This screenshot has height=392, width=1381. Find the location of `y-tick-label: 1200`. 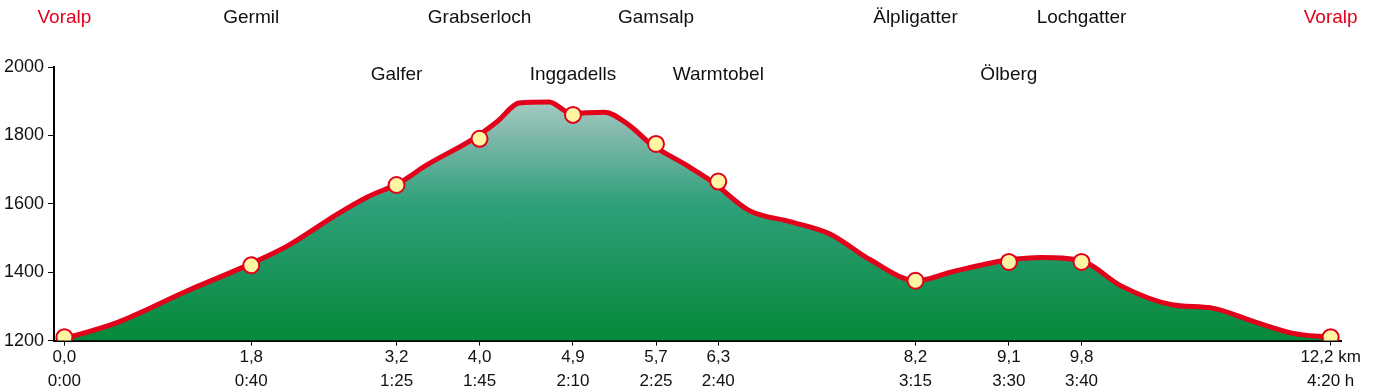

y-tick-label: 1200 is located at coordinates (24, 339).